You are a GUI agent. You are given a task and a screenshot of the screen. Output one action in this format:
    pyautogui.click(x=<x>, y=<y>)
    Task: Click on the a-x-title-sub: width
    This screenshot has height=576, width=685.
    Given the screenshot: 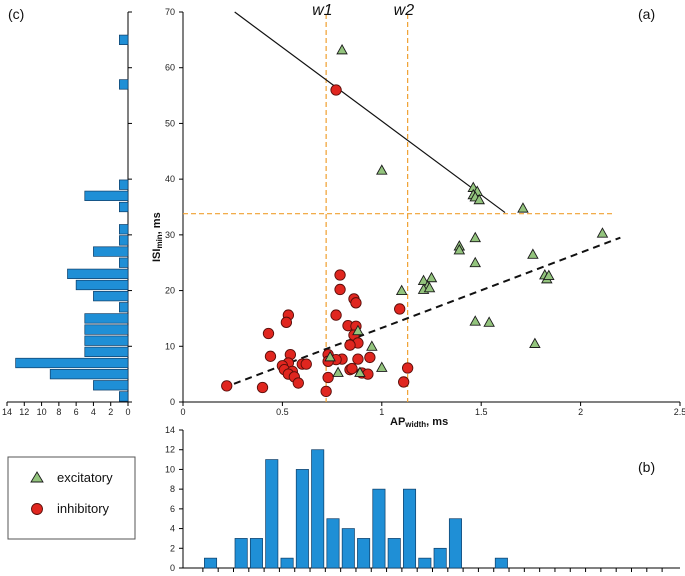 What is the action you would take?
    pyautogui.click(x=415, y=424)
    